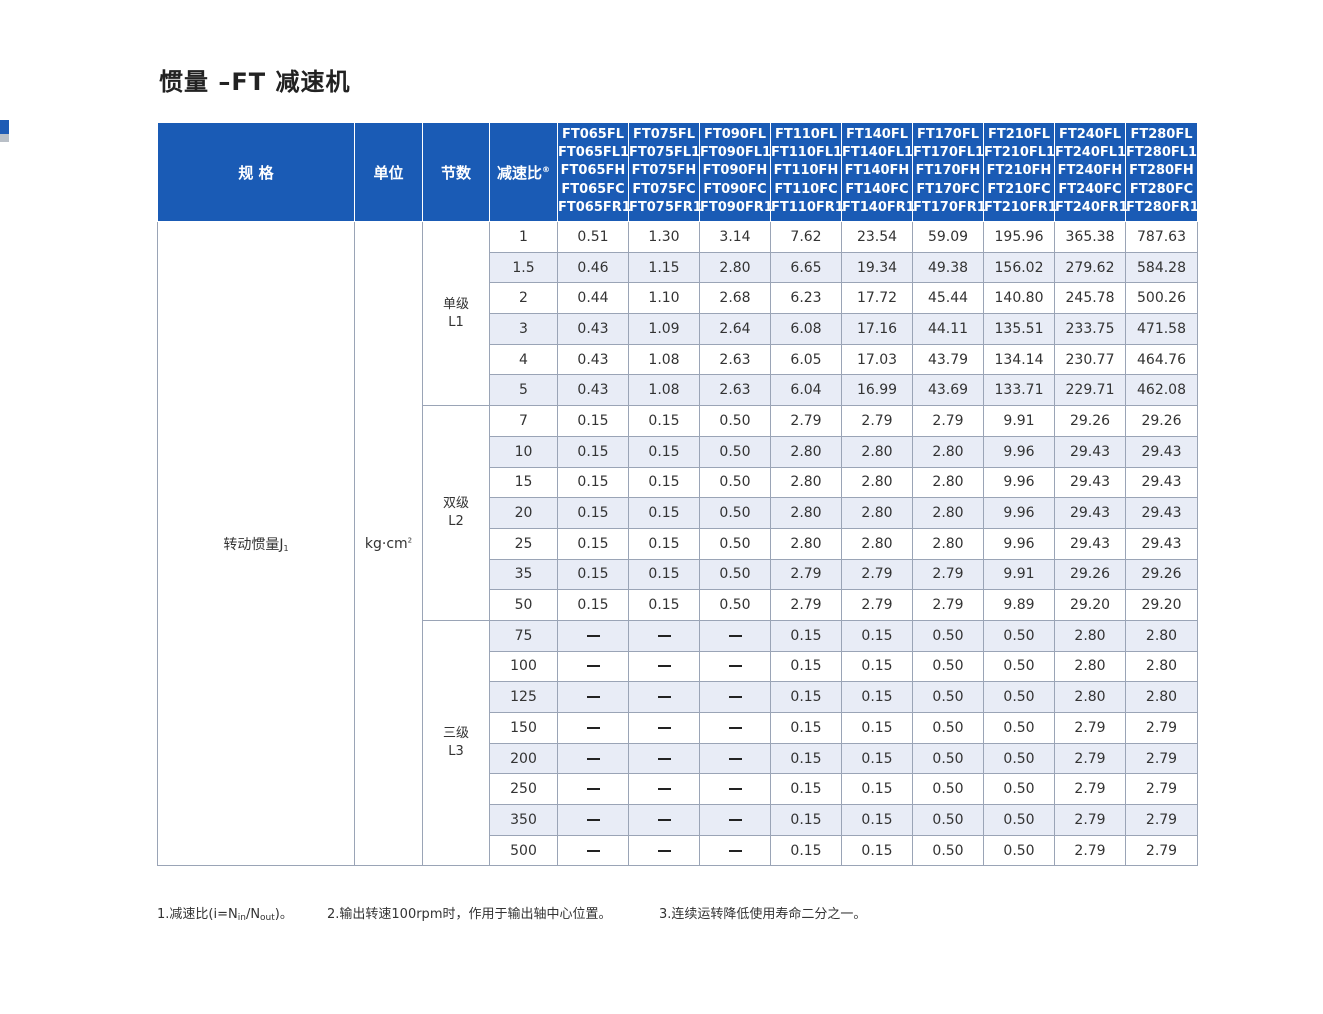  I want to click on unit-label: kg·cm, so click(386, 543).